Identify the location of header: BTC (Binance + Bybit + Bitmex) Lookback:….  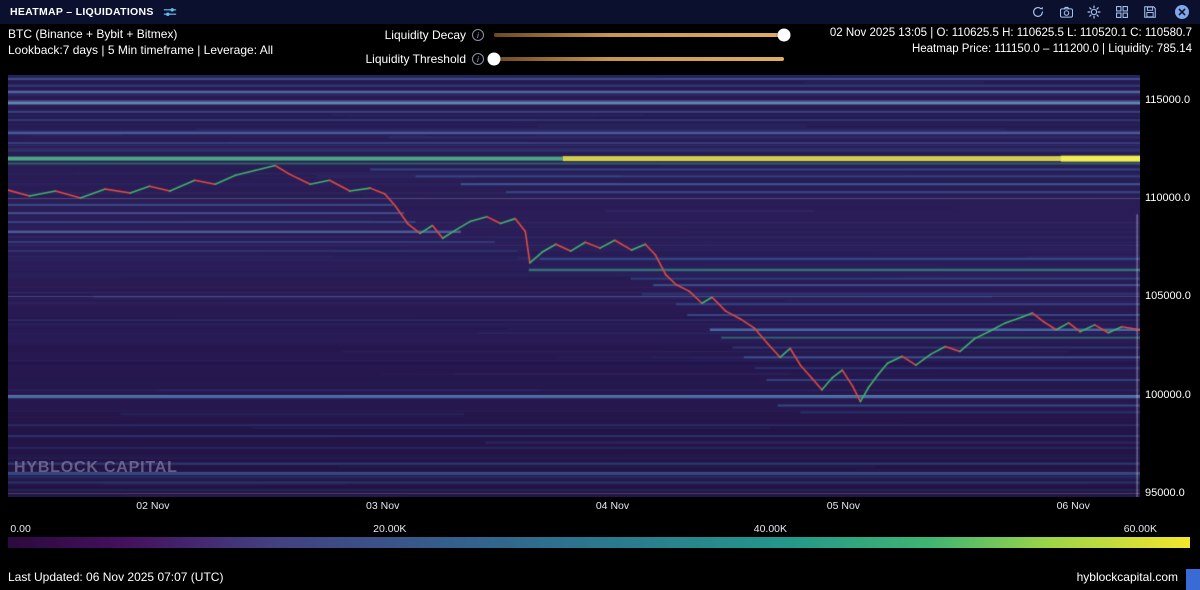
(600, 49).